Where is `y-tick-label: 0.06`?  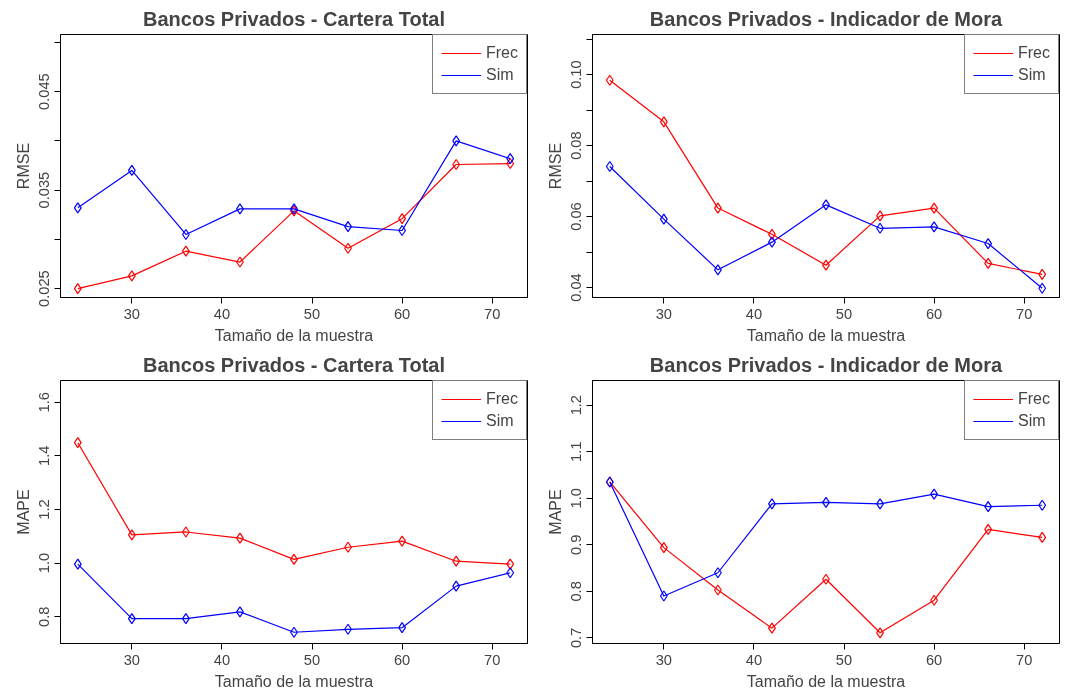 y-tick-label: 0.06 is located at coordinates (576, 216).